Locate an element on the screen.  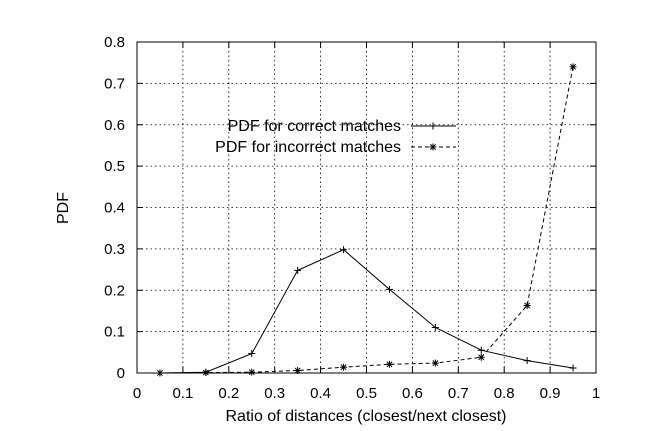
legend-sample-correct is located at coordinates (433, 126).